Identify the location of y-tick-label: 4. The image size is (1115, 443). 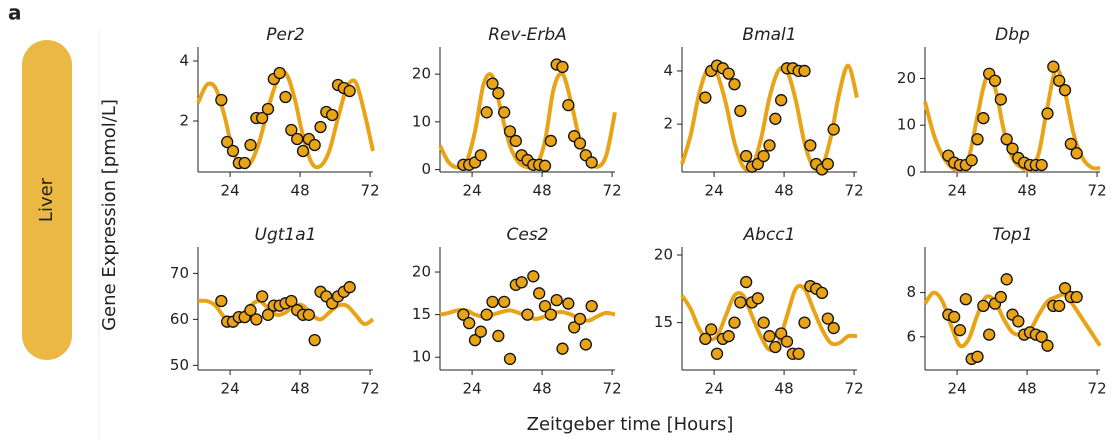
(184, 61).